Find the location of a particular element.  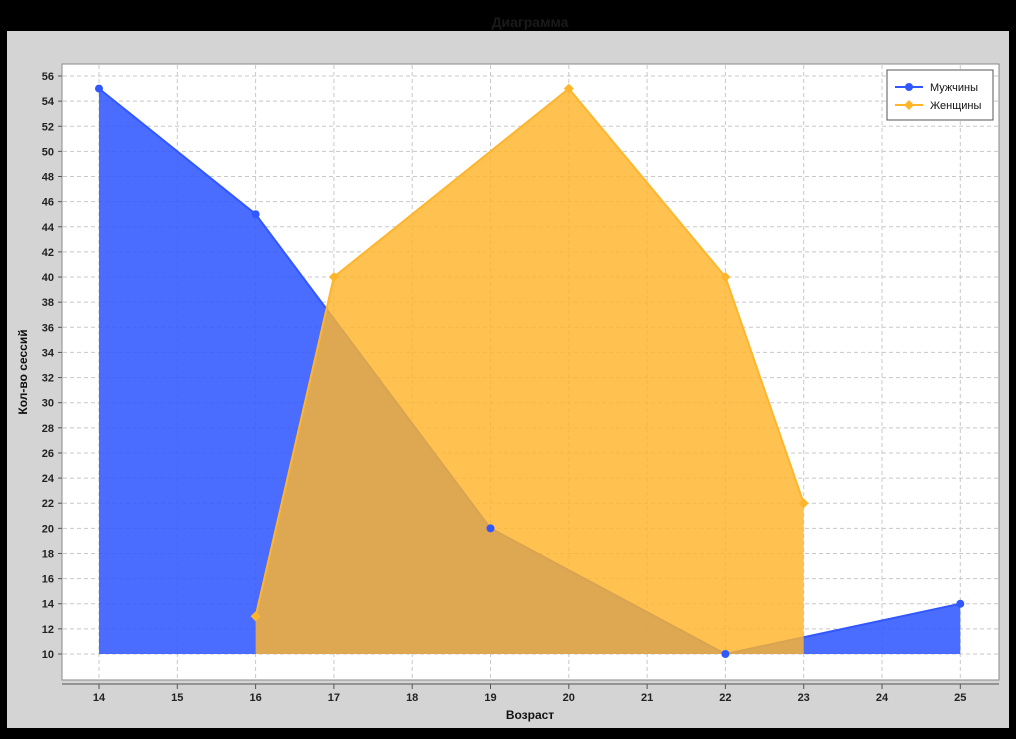

y-tick-label: 30 is located at coordinates (48, 404).